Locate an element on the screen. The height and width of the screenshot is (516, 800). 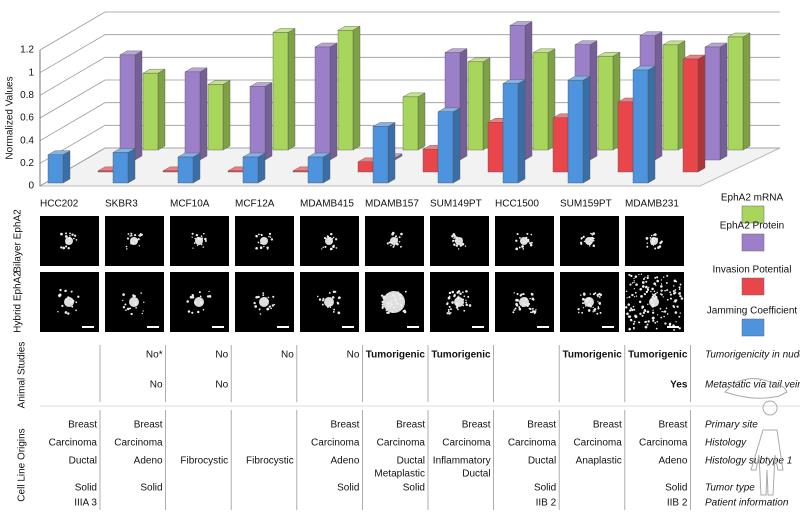
category-label: SUM149PT is located at coordinates (456, 204).